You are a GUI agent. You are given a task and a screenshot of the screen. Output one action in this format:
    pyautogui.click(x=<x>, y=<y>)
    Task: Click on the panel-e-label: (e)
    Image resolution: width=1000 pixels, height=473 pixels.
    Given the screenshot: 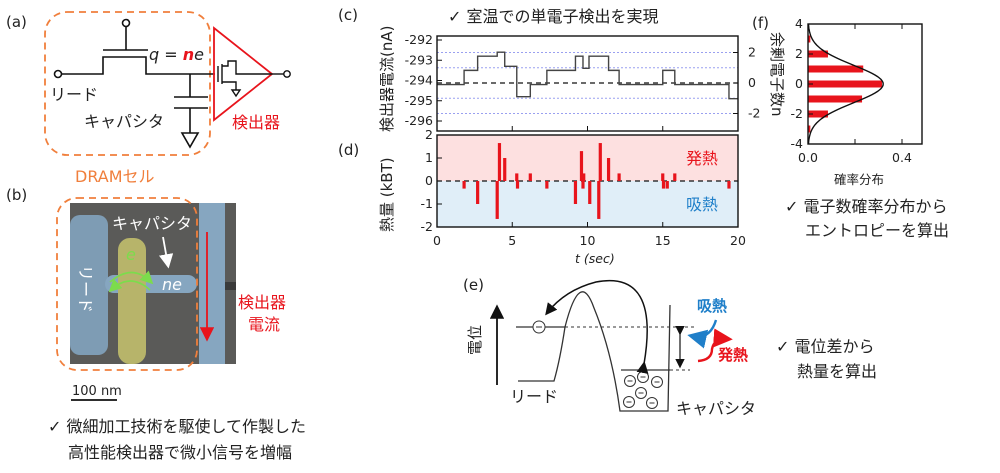 What is the action you would take?
    pyautogui.click(x=473, y=285)
    